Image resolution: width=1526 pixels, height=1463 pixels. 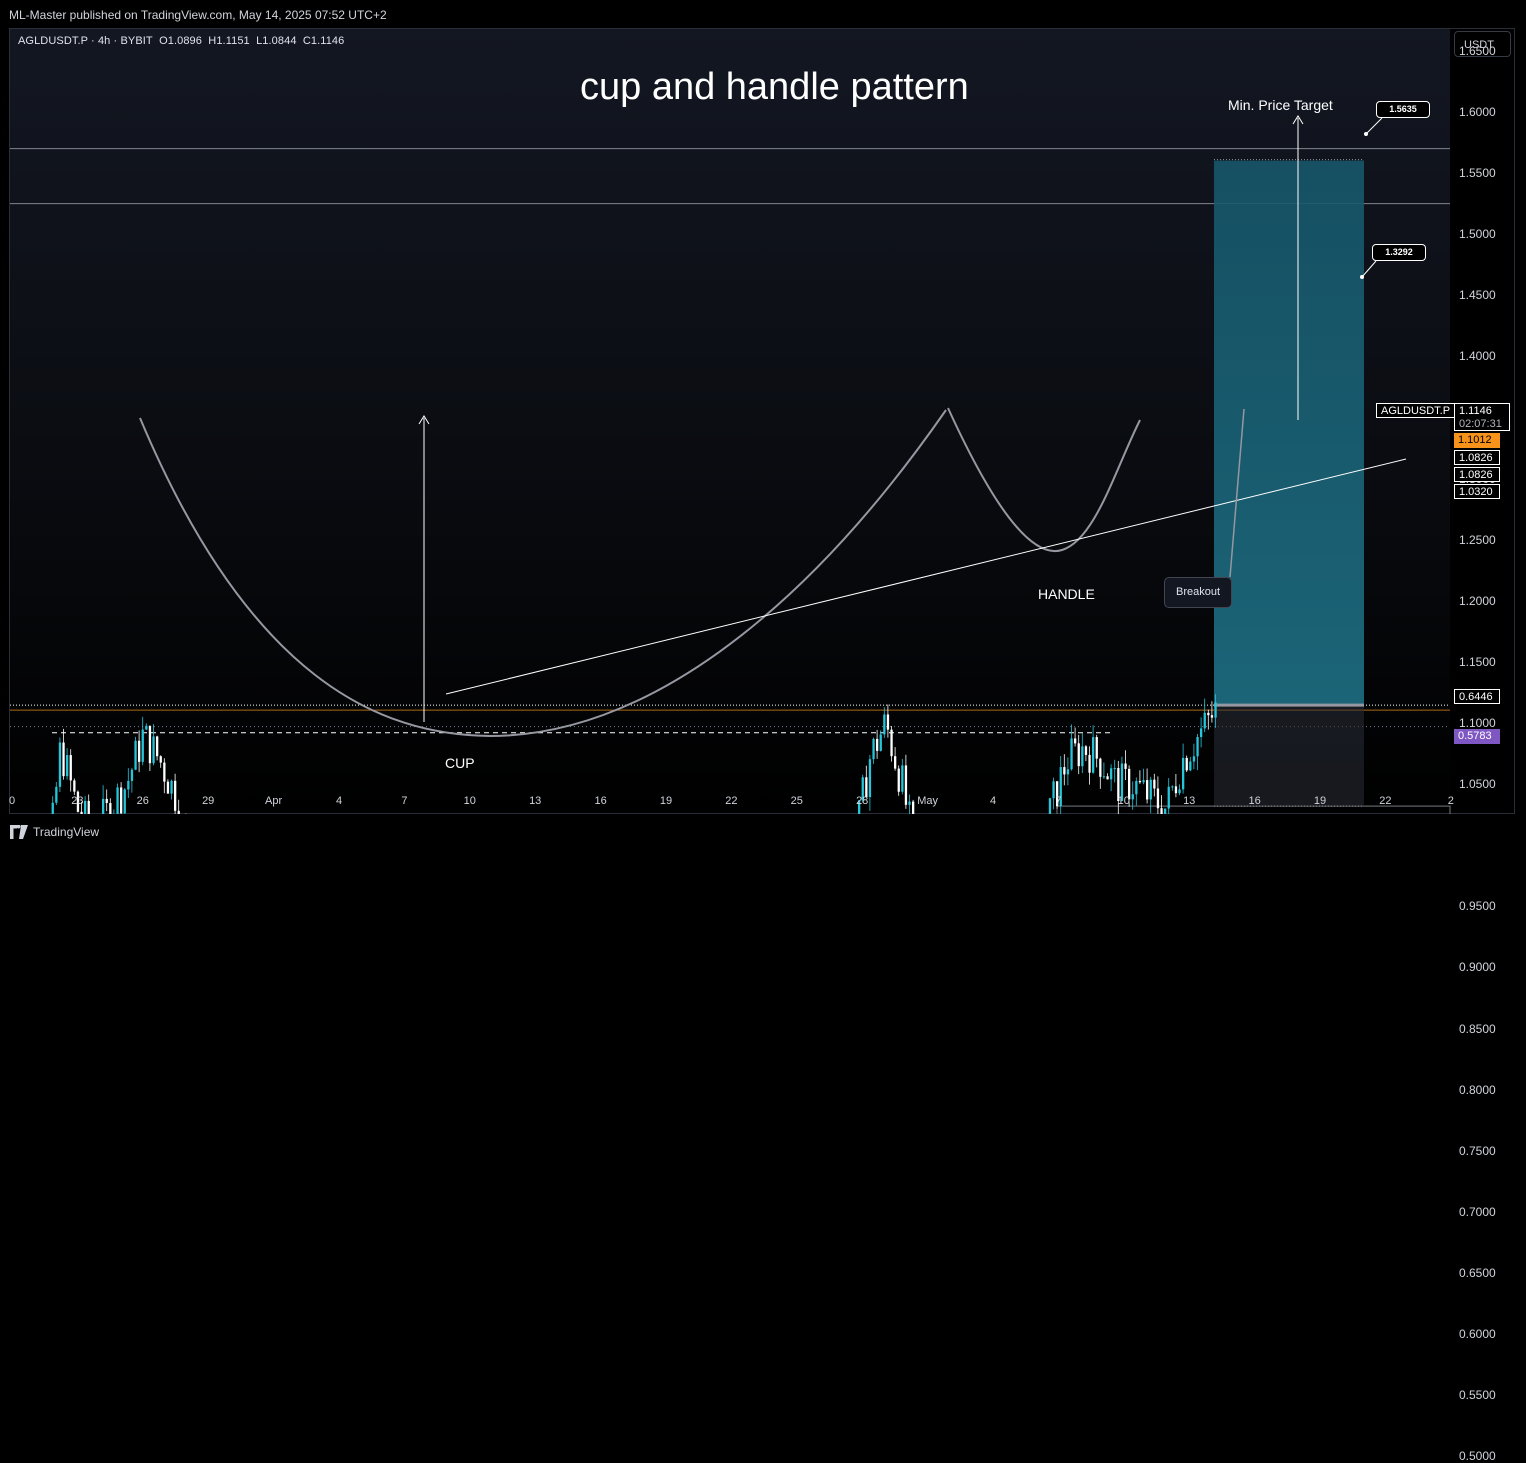 I want to click on exchange: BYBIT, so click(x=136, y=41).